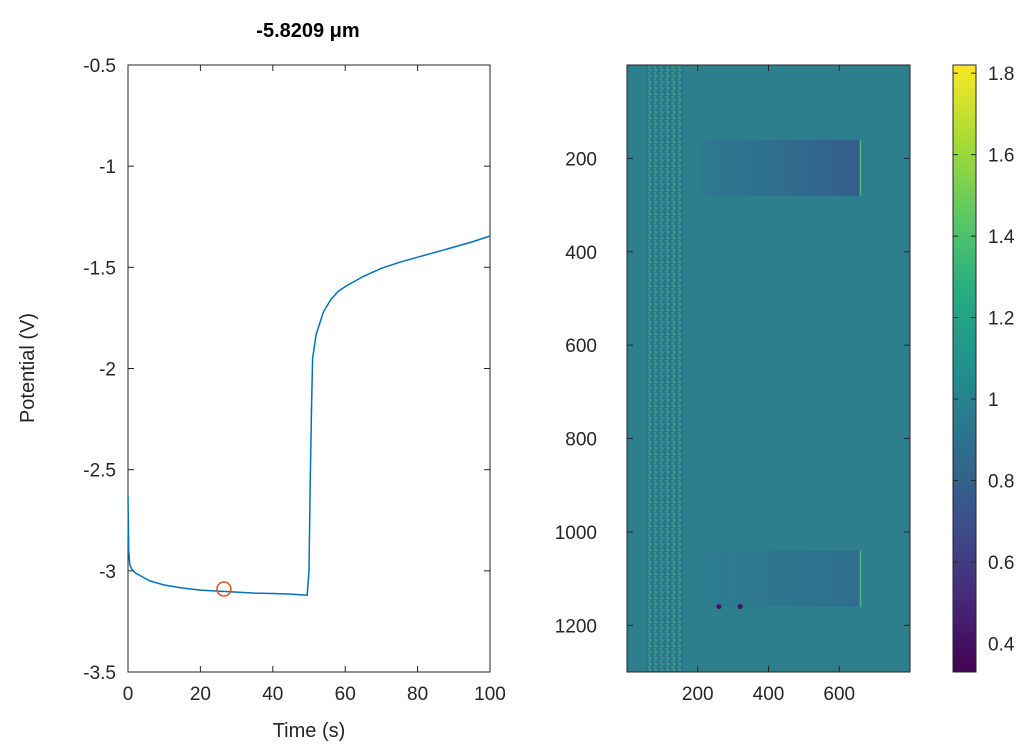 The image size is (1031, 749). What do you see at coordinates (964, 368) in the screenshot?
I see `colorbar-gradient` at bounding box center [964, 368].